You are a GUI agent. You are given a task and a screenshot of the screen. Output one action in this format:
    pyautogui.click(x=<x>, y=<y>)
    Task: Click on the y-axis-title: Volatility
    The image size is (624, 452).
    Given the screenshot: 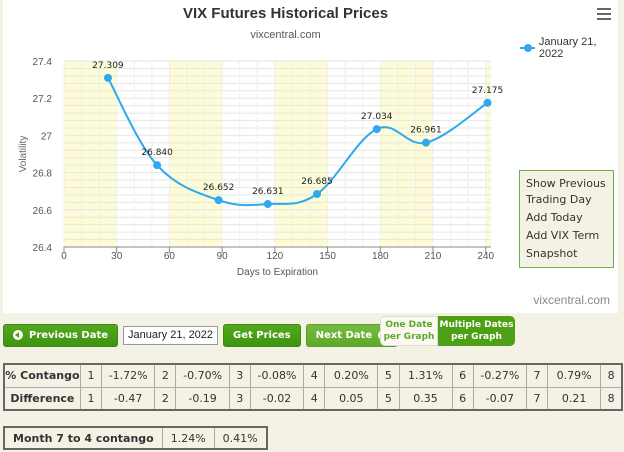 What is the action you would take?
    pyautogui.click(x=23, y=154)
    